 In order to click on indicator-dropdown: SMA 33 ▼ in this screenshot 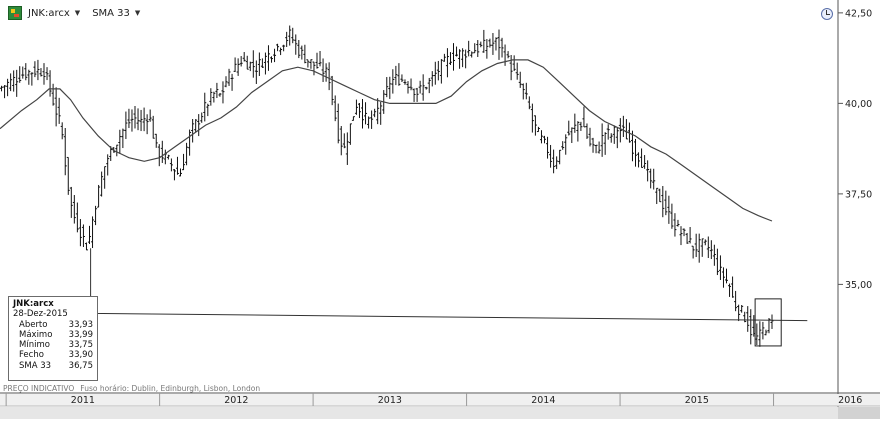, I will do `click(116, 13)`.